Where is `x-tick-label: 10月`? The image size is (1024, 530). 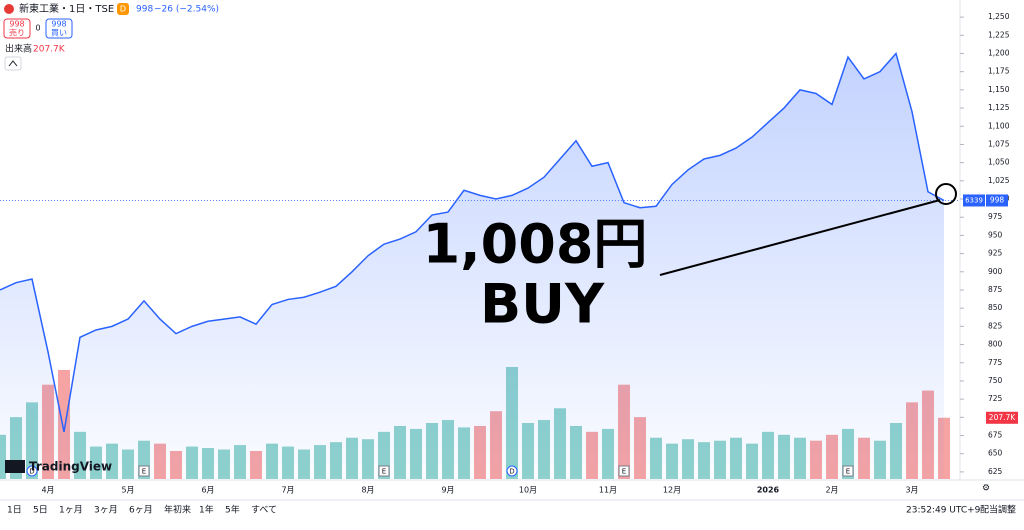
x-tick-label: 10月 is located at coordinates (528, 490).